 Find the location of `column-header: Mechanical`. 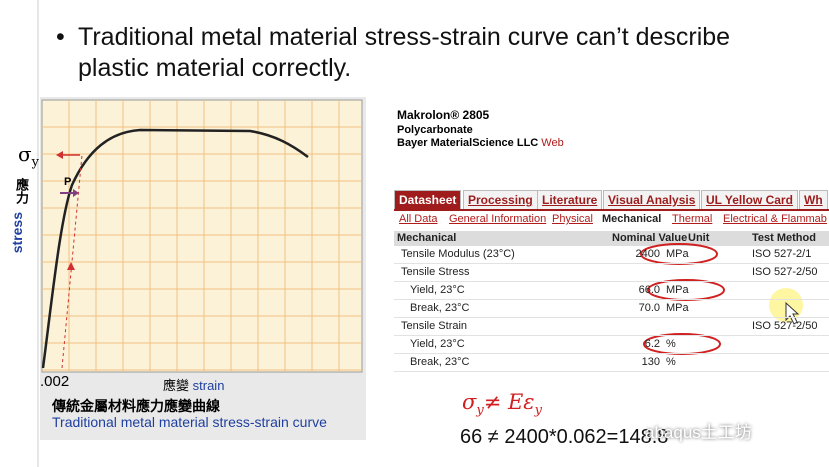

column-header: Mechanical is located at coordinates (427, 238).